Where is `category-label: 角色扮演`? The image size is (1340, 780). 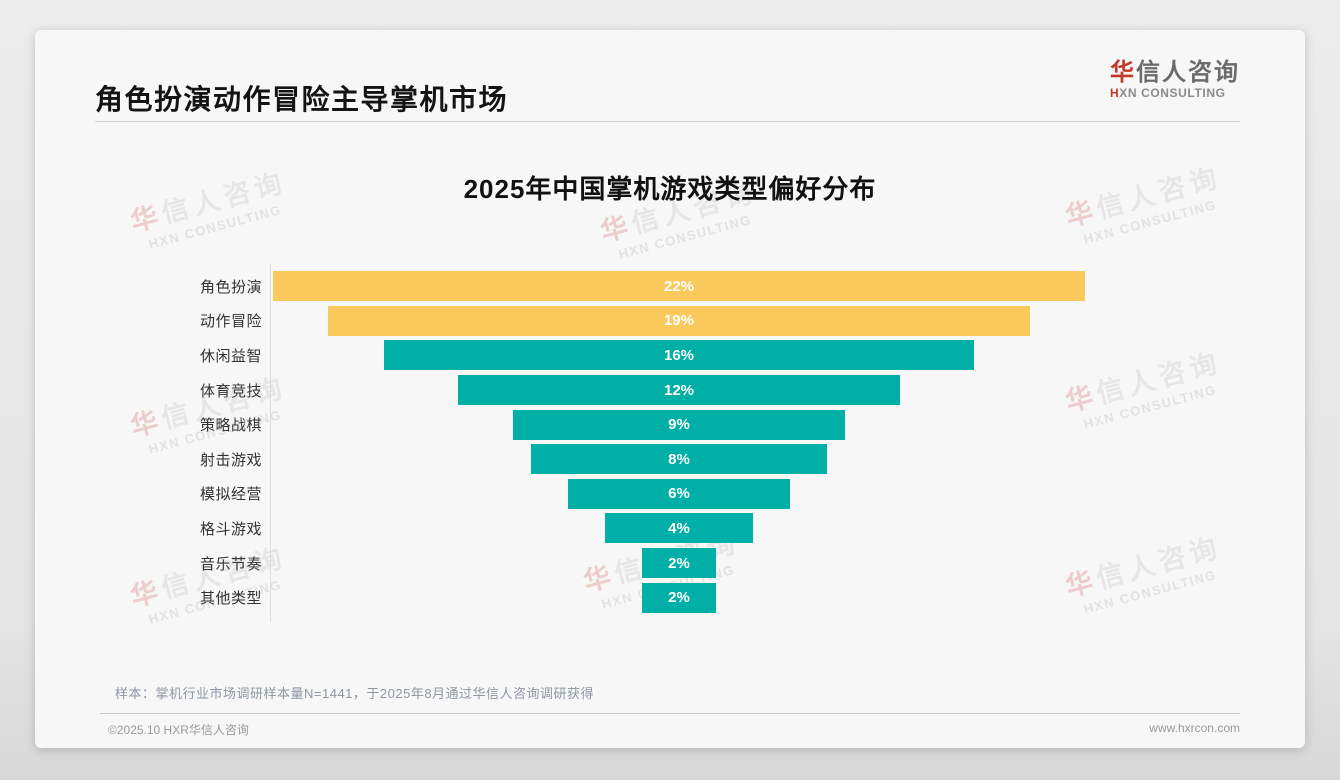 category-label: 角色扮演 is located at coordinates (230, 287).